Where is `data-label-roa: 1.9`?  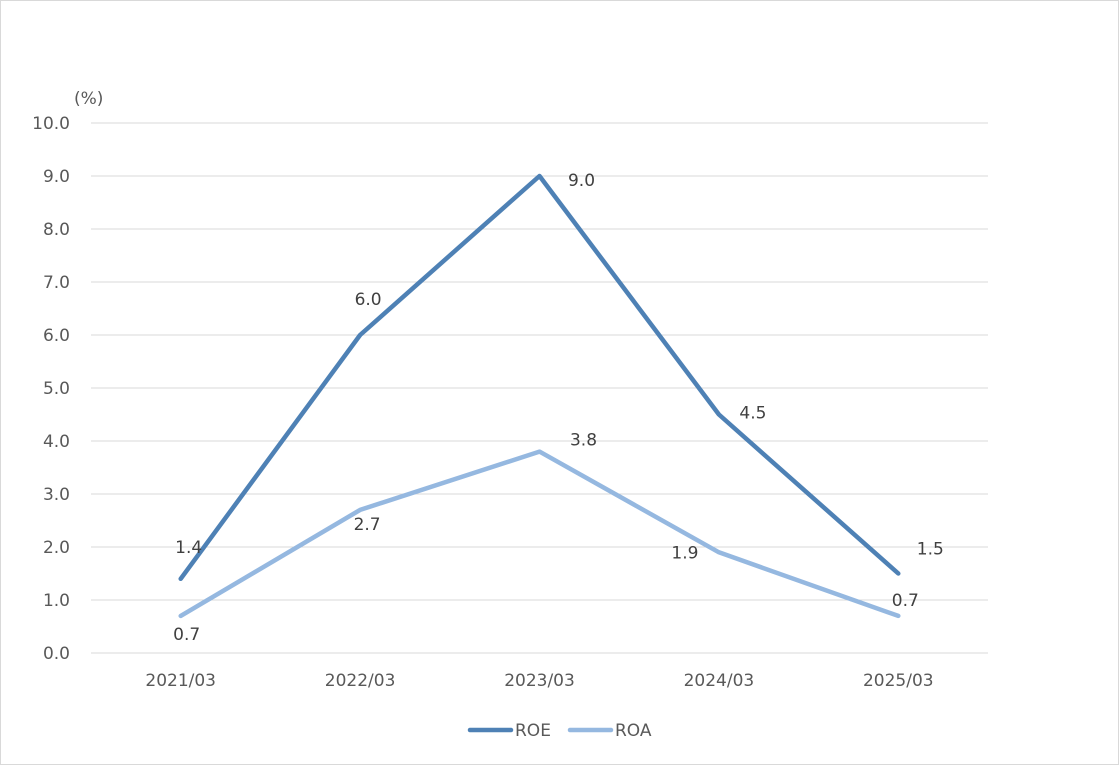 data-label-roa: 1.9 is located at coordinates (684, 553).